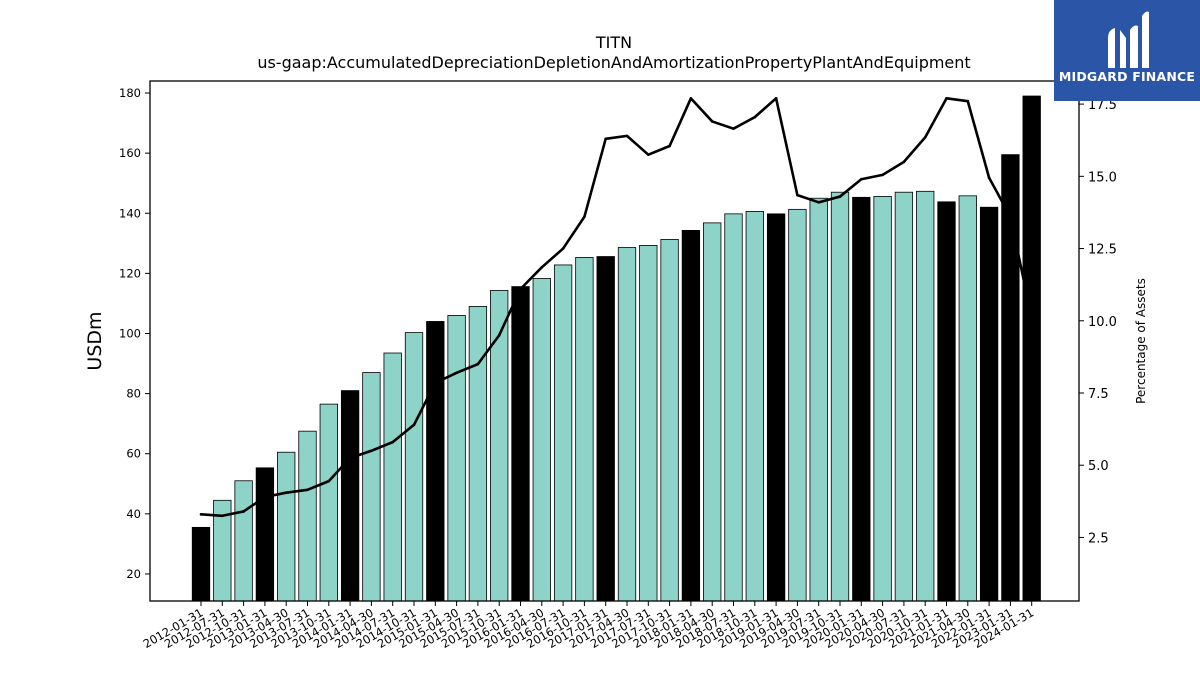  What do you see at coordinates (133, 514) in the screenshot?
I see `y-tick-label: 40` at bounding box center [133, 514].